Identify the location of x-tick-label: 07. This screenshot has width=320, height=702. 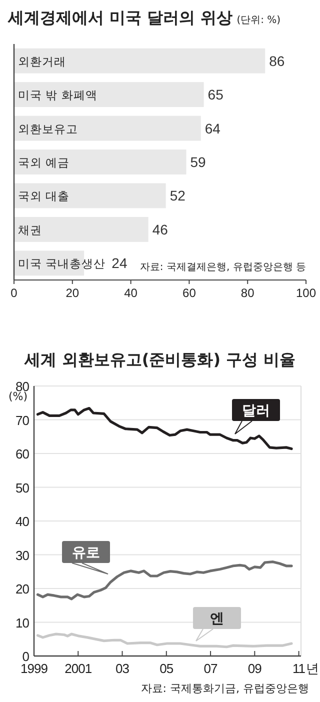
(211, 668).